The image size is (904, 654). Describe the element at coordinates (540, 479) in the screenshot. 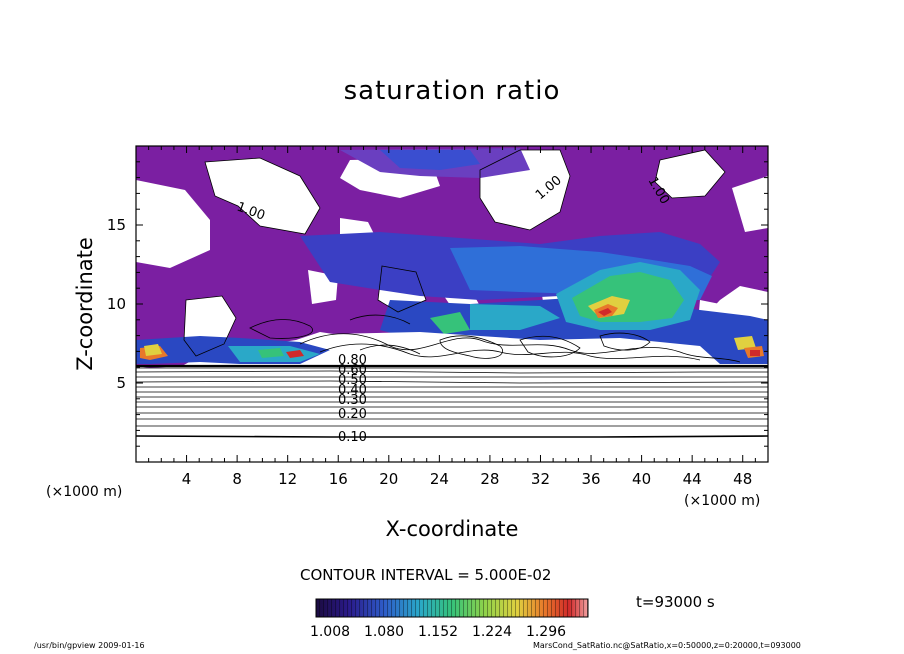

I see `x-tick-label: 32` at that location.